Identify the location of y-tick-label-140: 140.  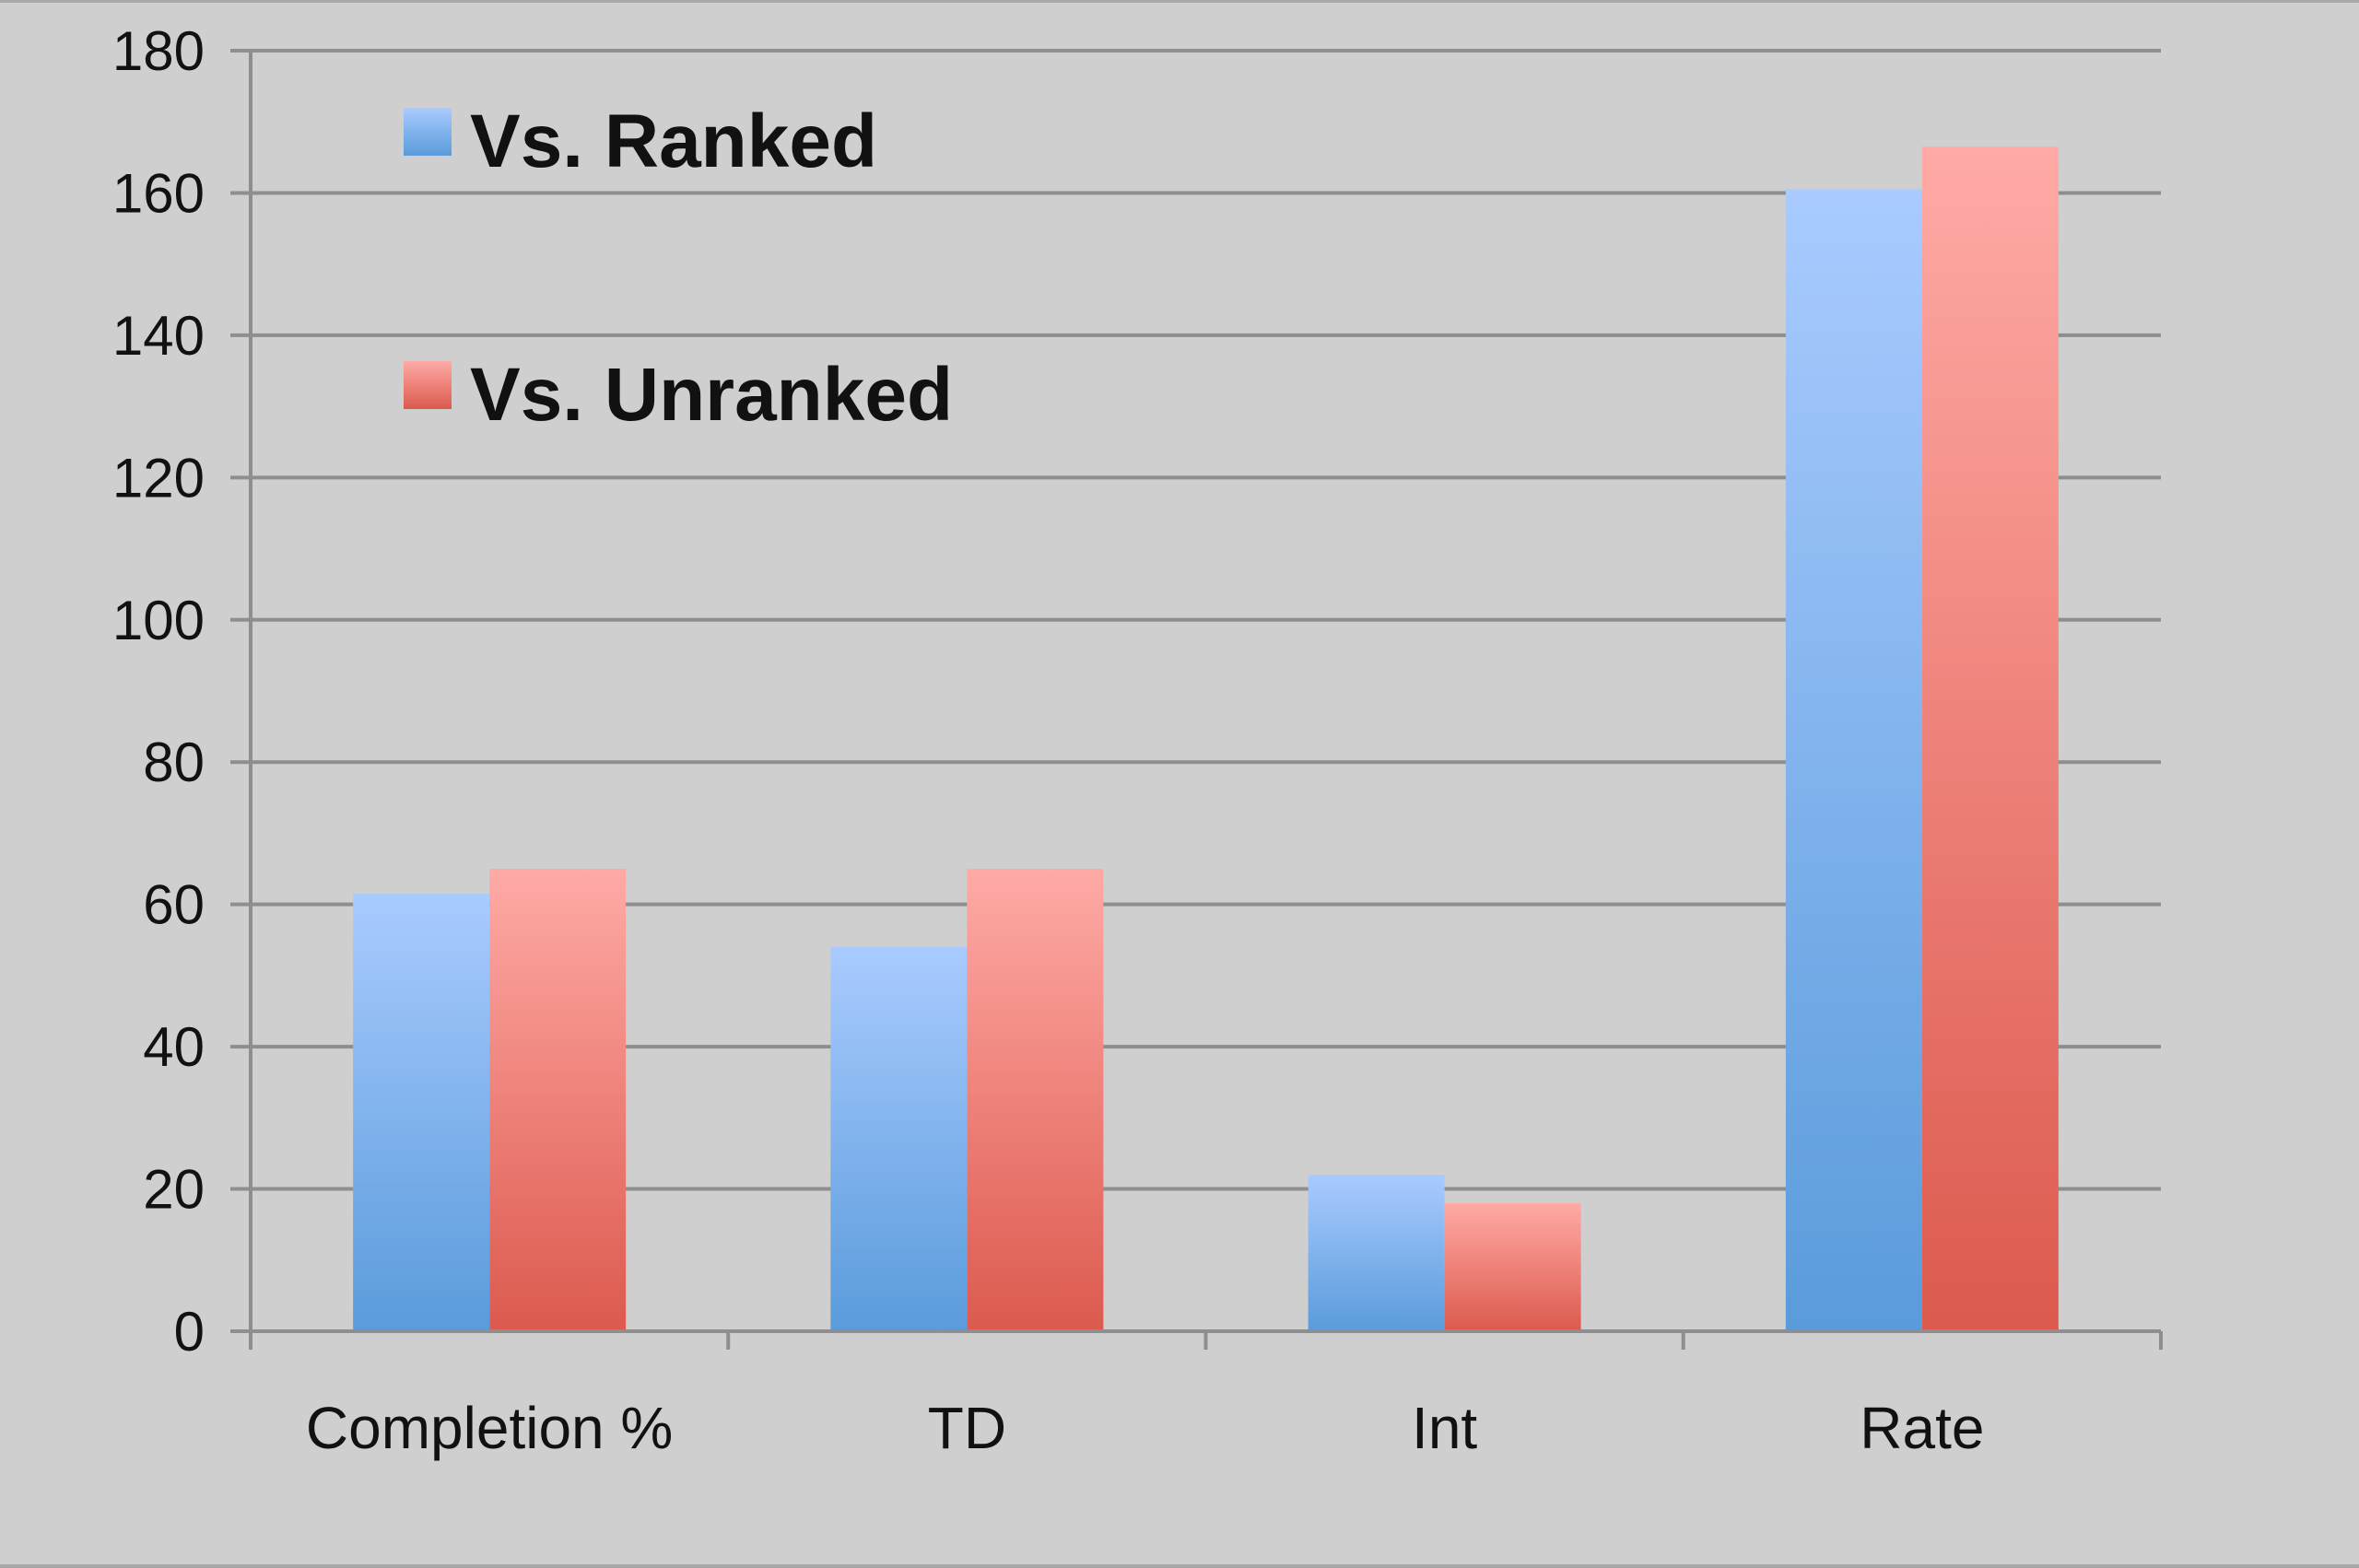
(158, 336).